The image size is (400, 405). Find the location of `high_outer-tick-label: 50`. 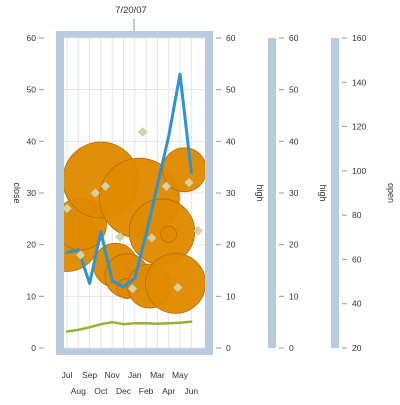

high_outer-tick-label: 50 is located at coordinates (294, 90).